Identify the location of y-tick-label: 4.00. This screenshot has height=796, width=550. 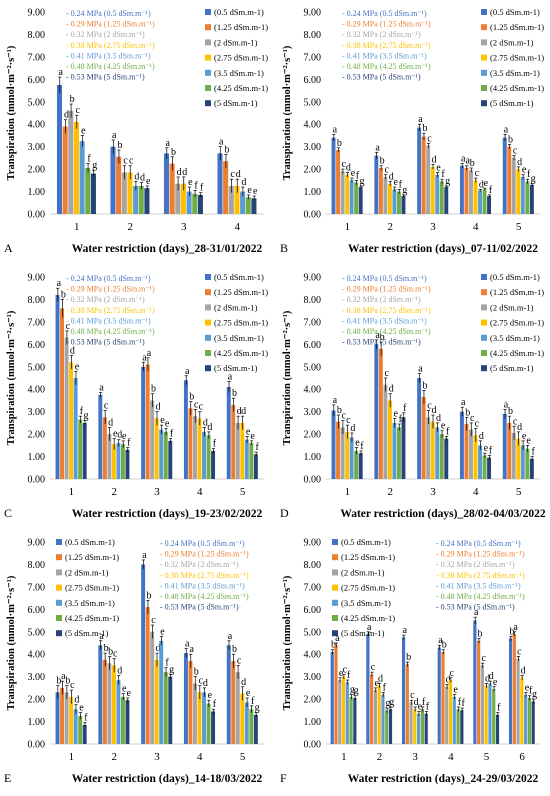
(37, 125).